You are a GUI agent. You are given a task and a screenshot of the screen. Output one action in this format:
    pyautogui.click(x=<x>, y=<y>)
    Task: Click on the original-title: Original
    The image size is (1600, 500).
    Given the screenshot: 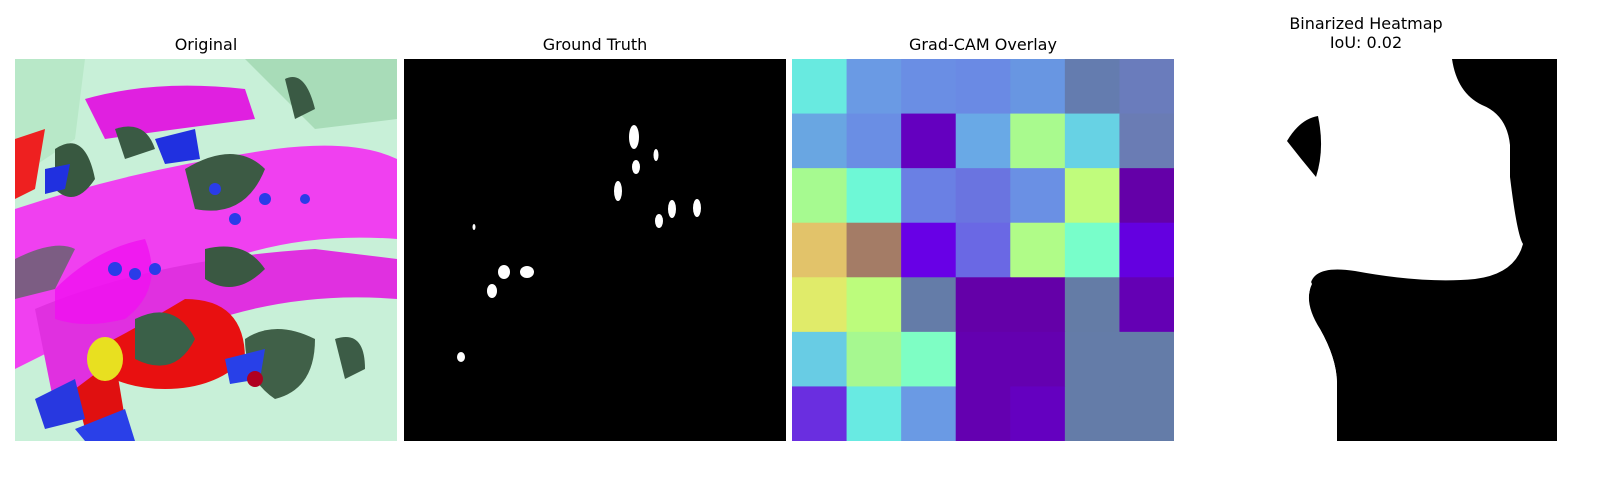 What is the action you would take?
    pyautogui.click(x=206, y=44)
    